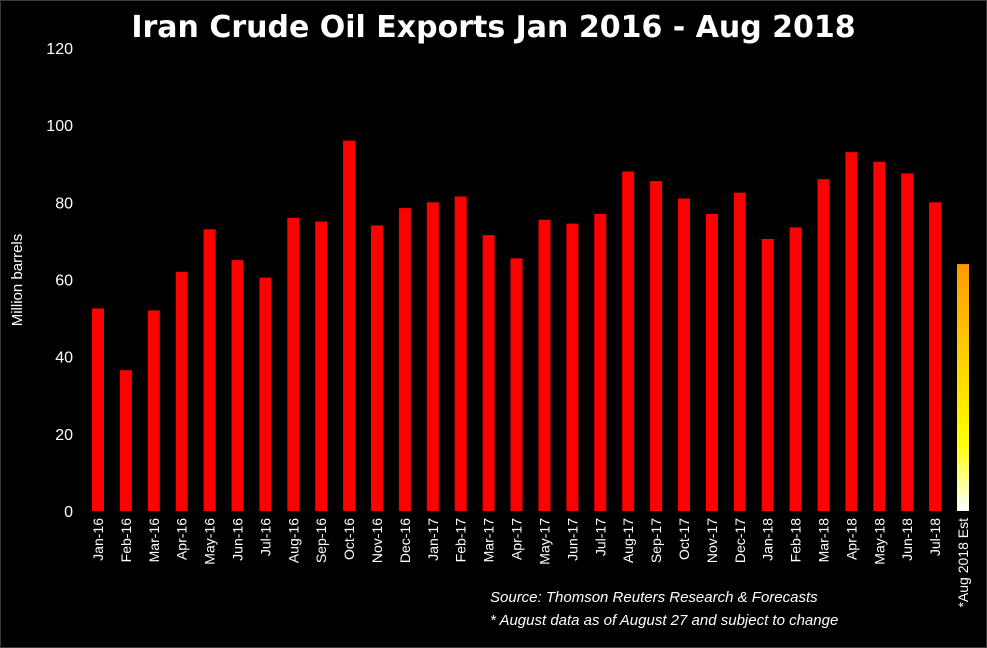 Image resolution: width=987 pixels, height=648 pixels. I want to click on y-axis-title-text: Million barrels, so click(17, 280).